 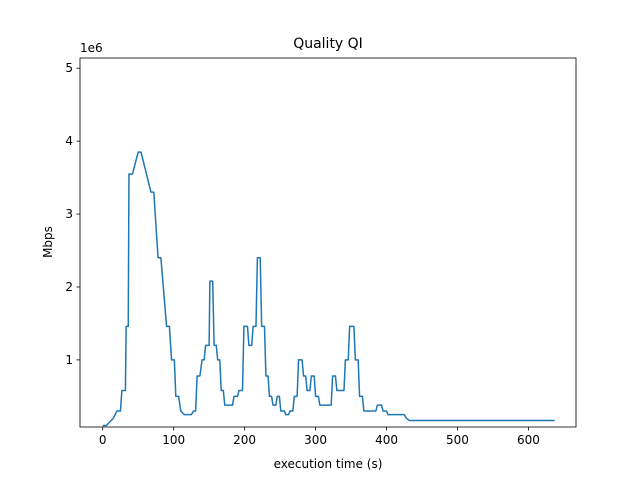 What do you see at coordinates (69, 287) in the screenshot?
I see `y-tick-label: 2` at bounding box center [69, 287].